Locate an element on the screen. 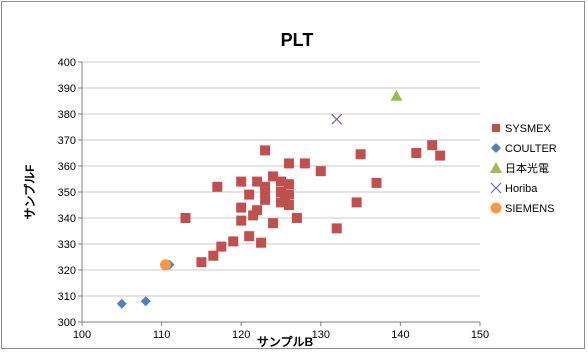  y-tick-label: 330 is located at coordinates (67, 245).